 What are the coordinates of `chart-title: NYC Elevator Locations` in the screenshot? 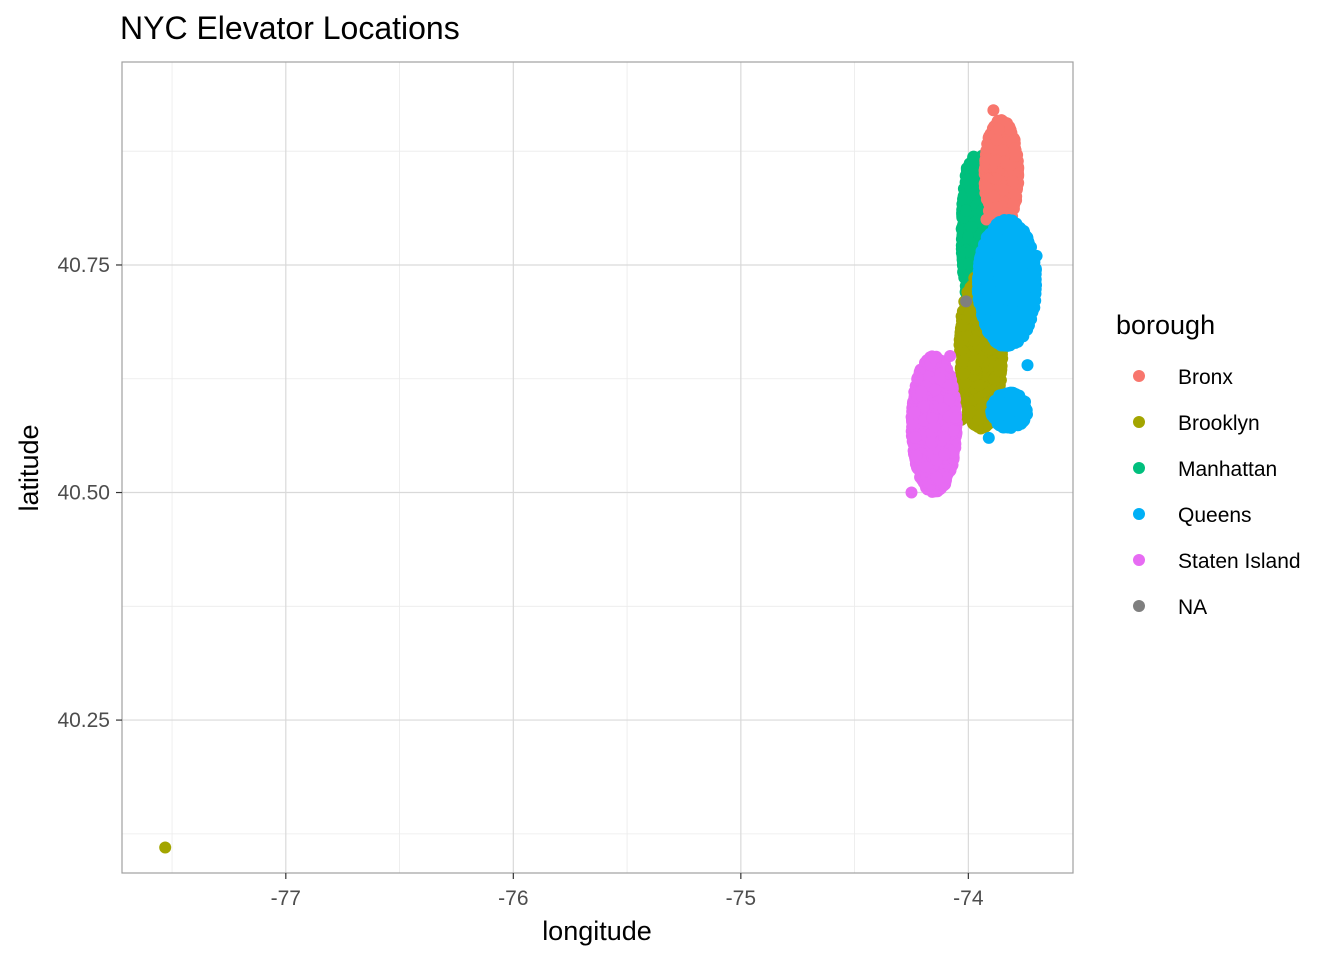 It's located at (290, 28).